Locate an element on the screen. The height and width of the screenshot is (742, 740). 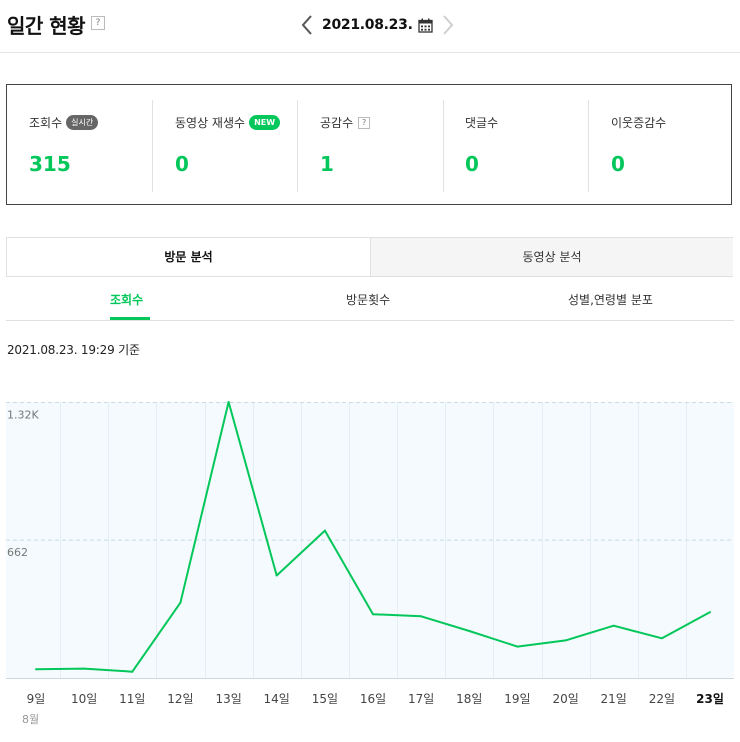
chevron-left-icon is located at coordinates (307, 25).